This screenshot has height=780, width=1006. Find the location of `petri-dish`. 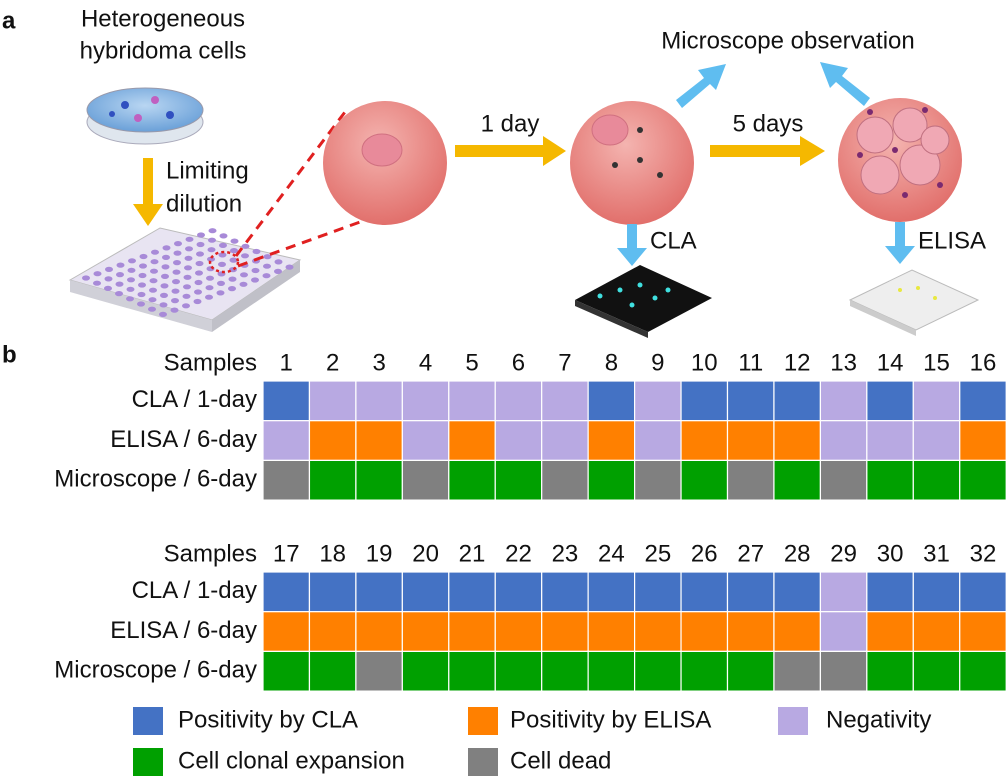

petri-dish is located at coordinates (145, 116).